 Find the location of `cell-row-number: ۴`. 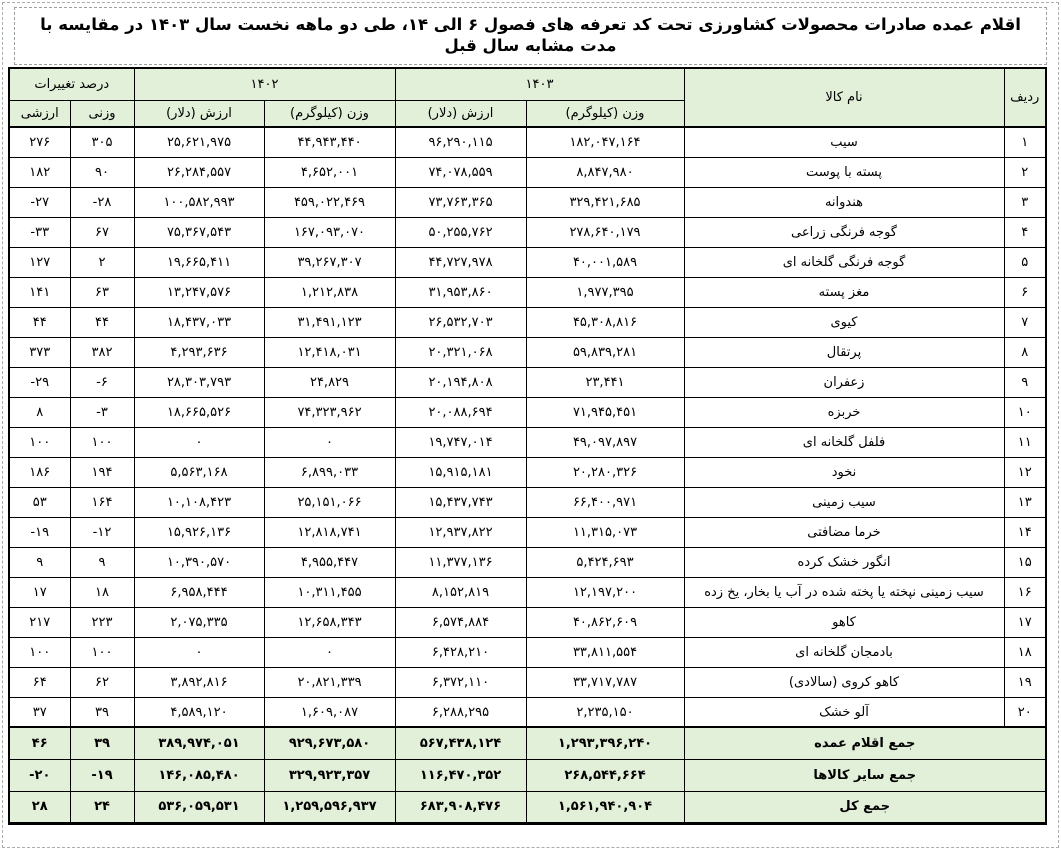

cell-row-number: ۴ is located at coordinates (1025, 232).